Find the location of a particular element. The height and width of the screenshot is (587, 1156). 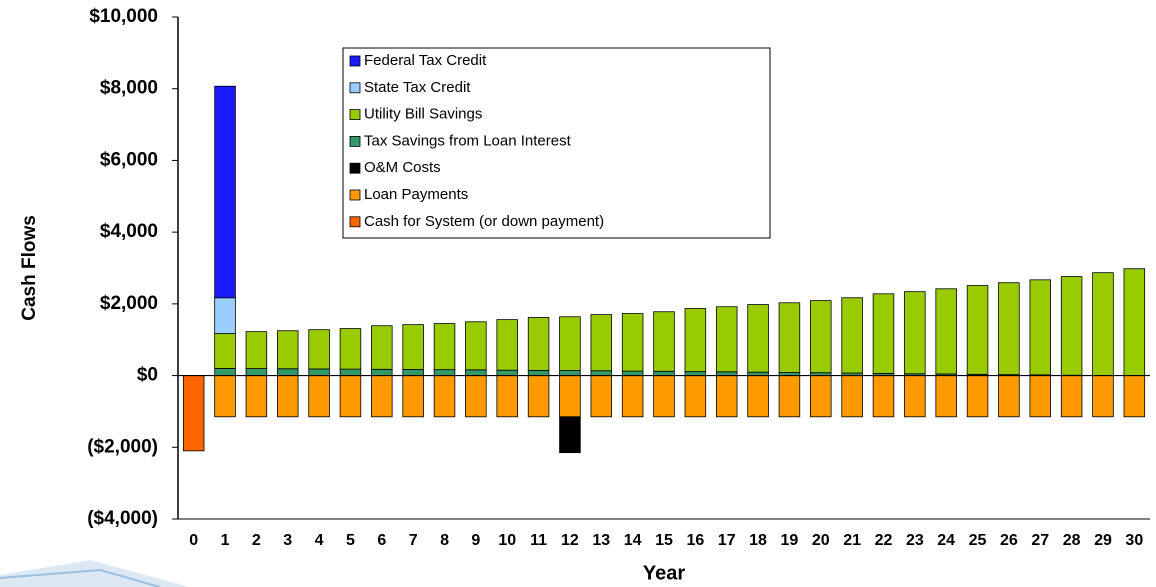

x-tick-label: 2 is located at coordinates (256, 540).